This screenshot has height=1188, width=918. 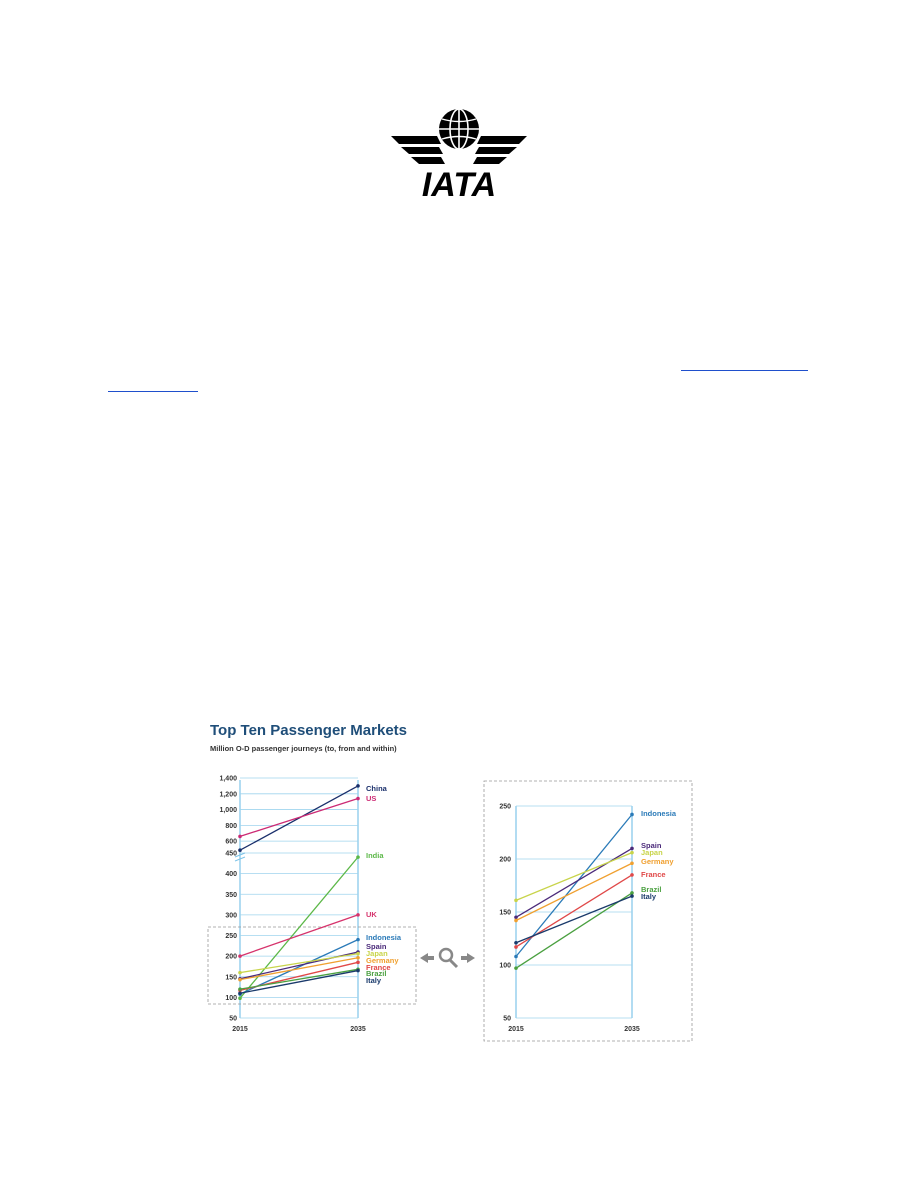 I want to click on y-tick-label: 300, so click(x=231, y=915).